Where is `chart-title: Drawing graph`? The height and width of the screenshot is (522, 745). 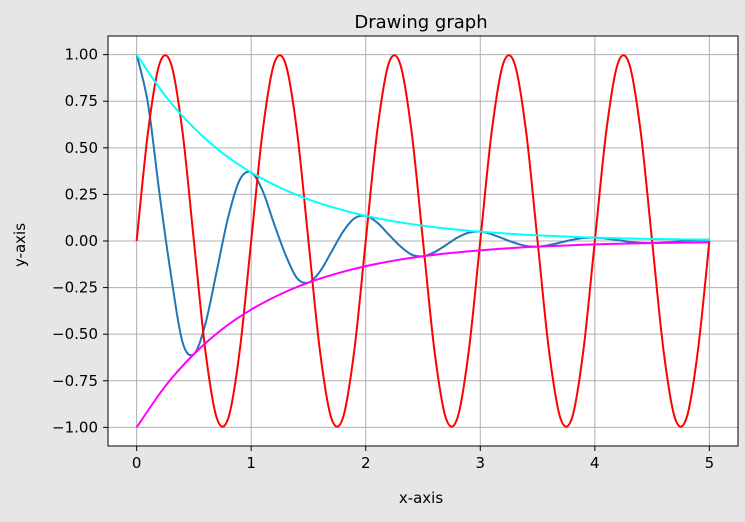 chart-title: Drawing graph is located at coordinates (420, 22).